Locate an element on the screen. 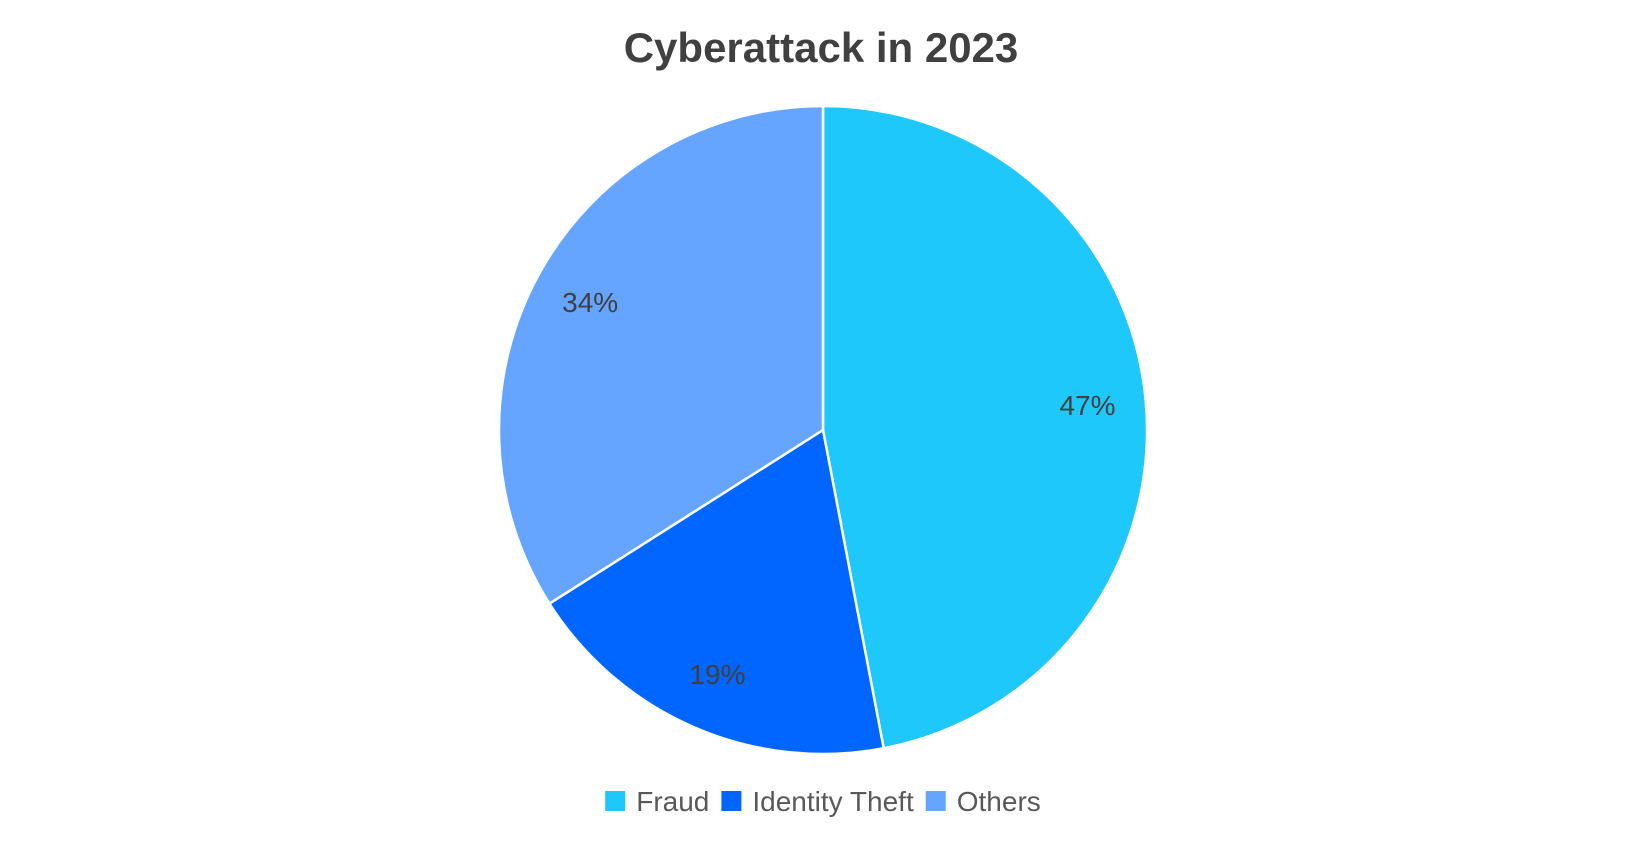  legend: Fraud Identity Theft Others is located at coordinates (823, 801).